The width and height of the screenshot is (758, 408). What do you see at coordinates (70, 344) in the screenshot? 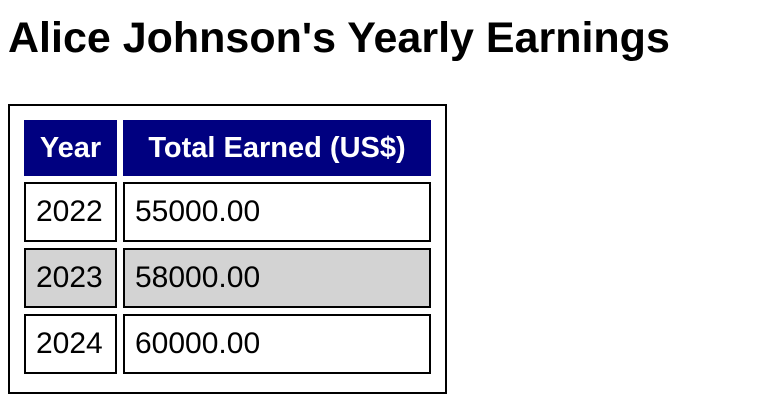
I see `cell-year: 2024` at bounding box center [70, 344].